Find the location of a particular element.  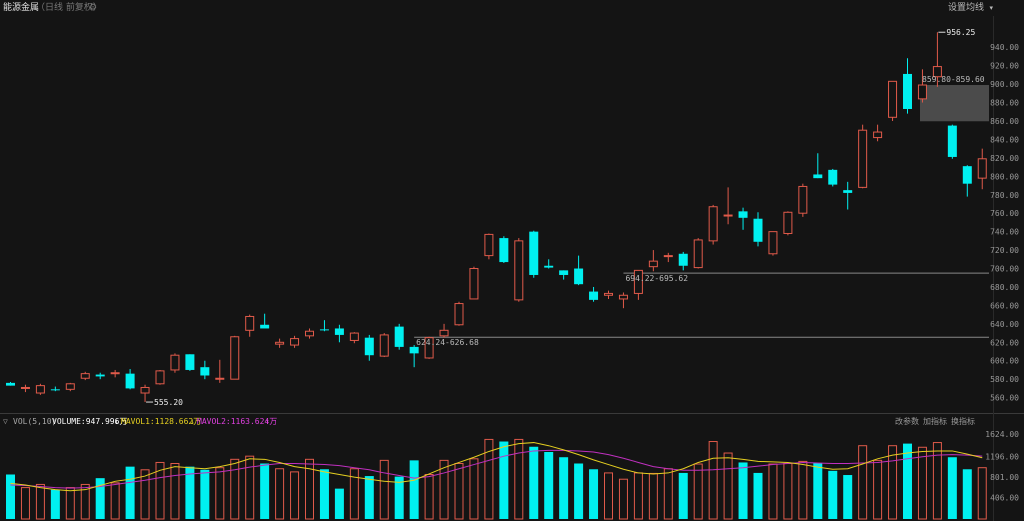

gear-icon: ⚙ is located at coordinates (93, 8).